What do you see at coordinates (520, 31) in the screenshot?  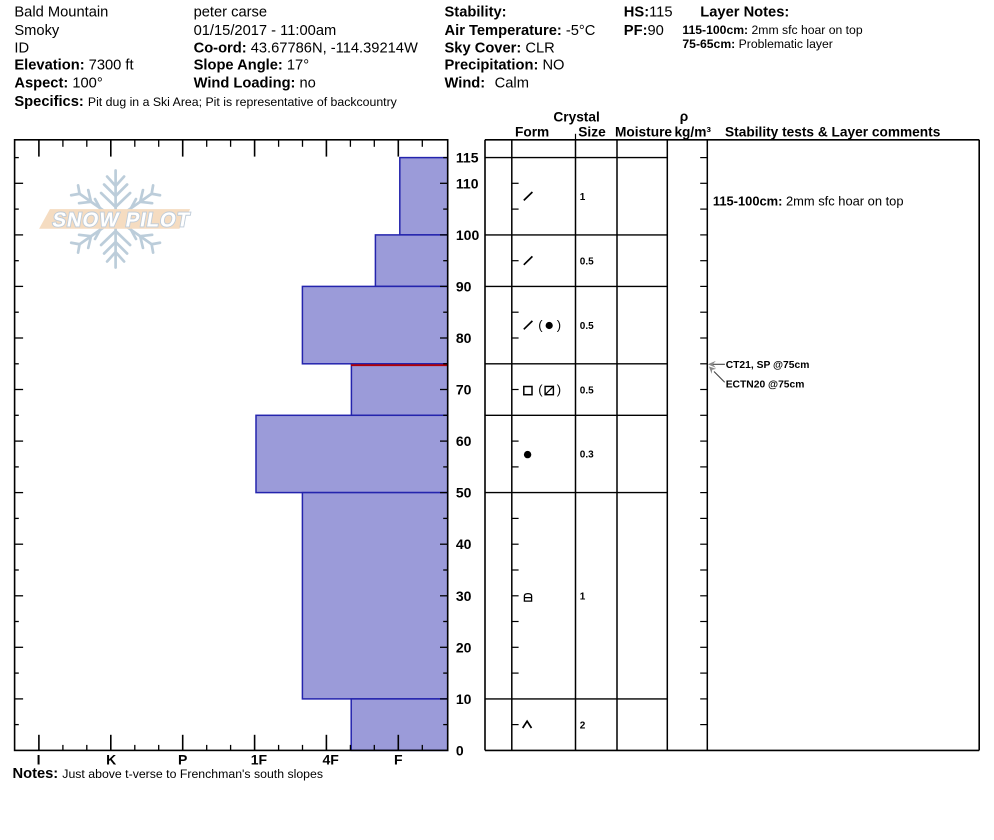 I see `svg-text: Air Temperature: -5°C` at bounding box center [520, 31].